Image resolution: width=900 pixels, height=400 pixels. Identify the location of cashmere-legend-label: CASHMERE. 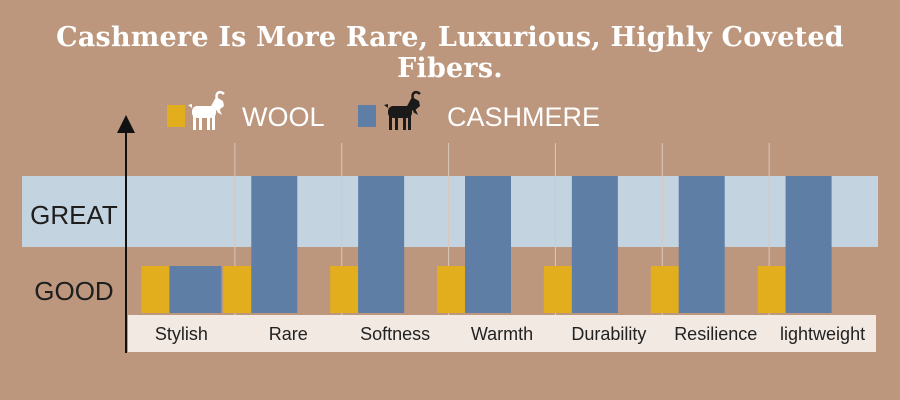
(523, 117).